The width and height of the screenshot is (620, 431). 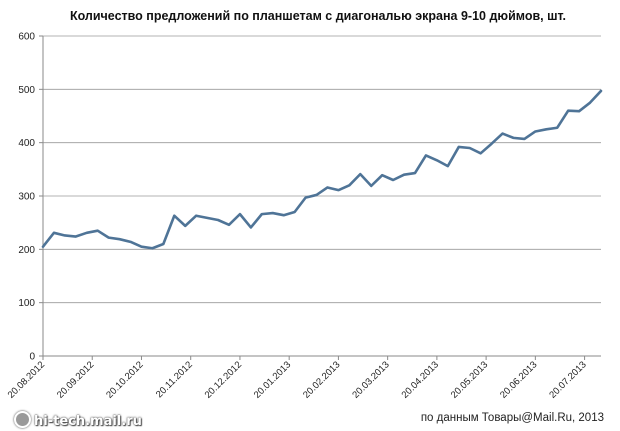 I want to click on x-tick-label: 20.04.2013, so click(x=420, y=379).